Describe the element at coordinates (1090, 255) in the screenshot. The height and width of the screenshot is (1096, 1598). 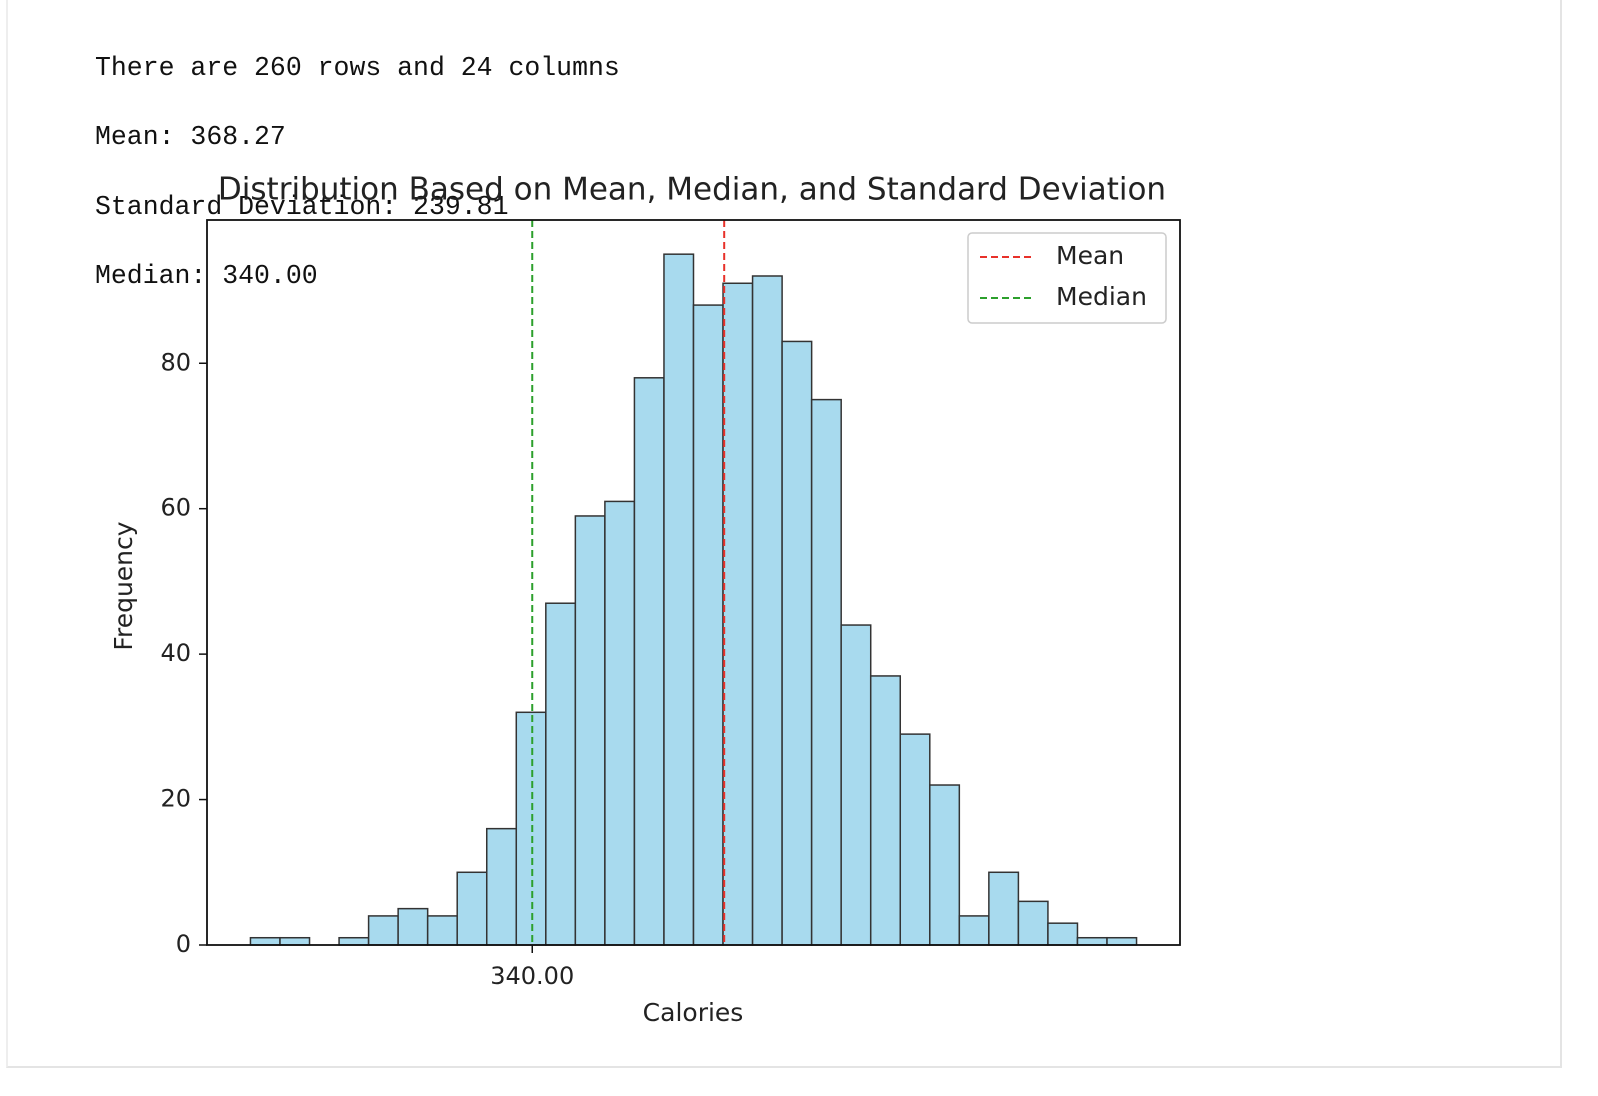
I see `legend-label: Mean` at that location.